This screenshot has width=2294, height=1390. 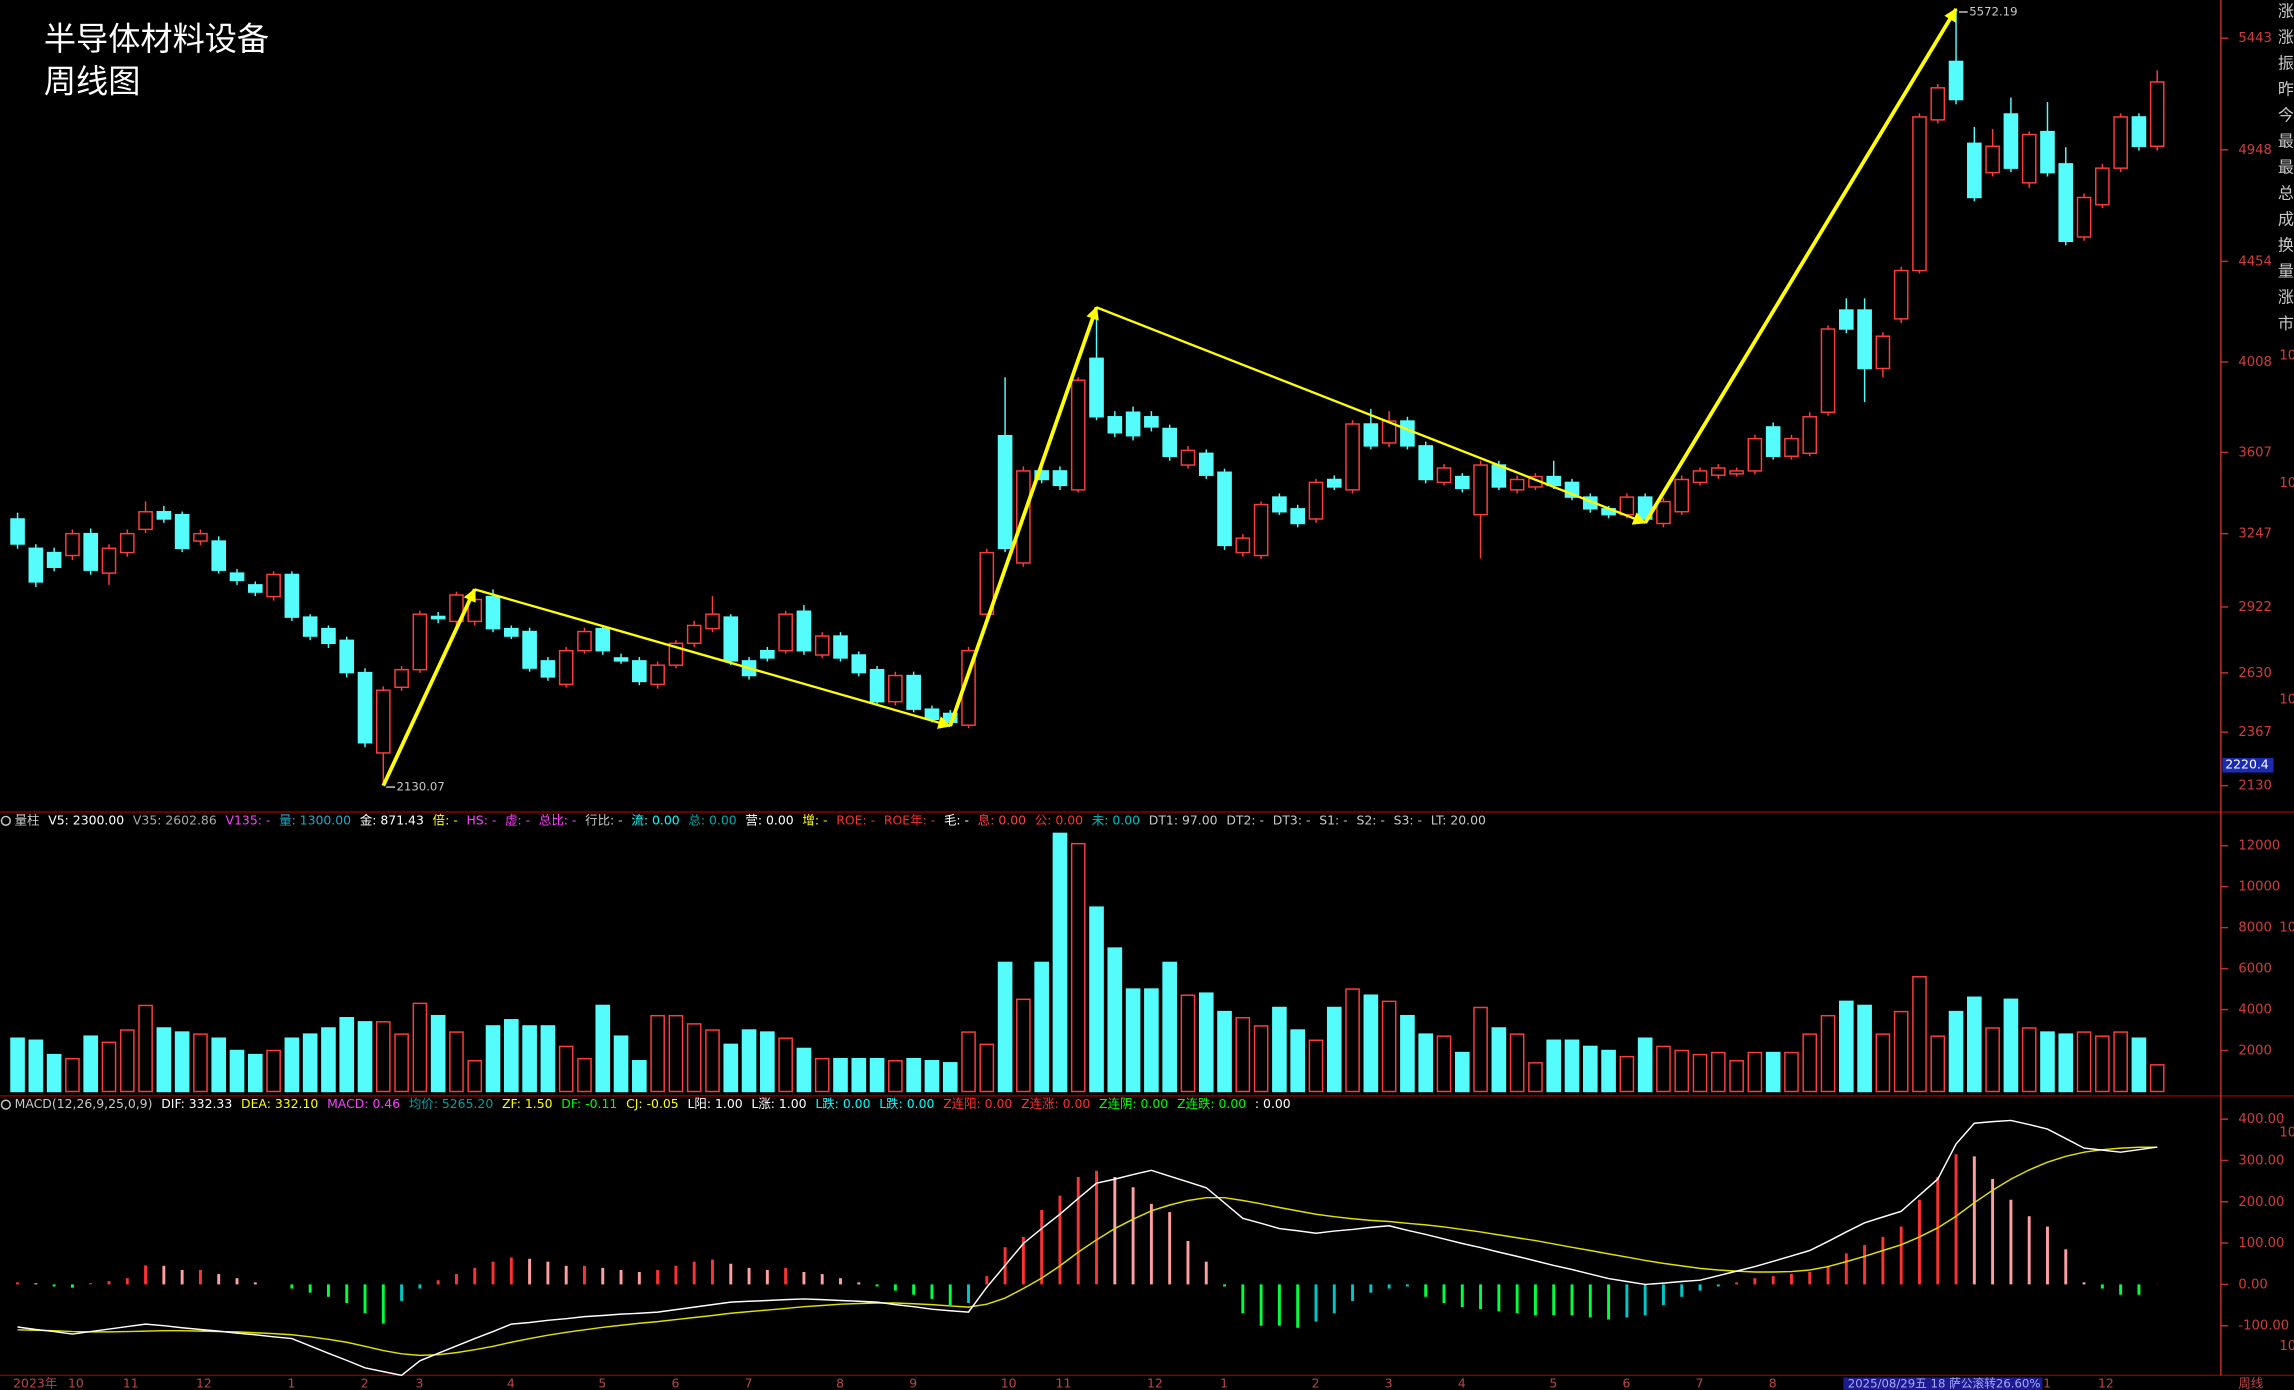 I want to click on x-tick-label: 9, so click(x=913, y=1383).